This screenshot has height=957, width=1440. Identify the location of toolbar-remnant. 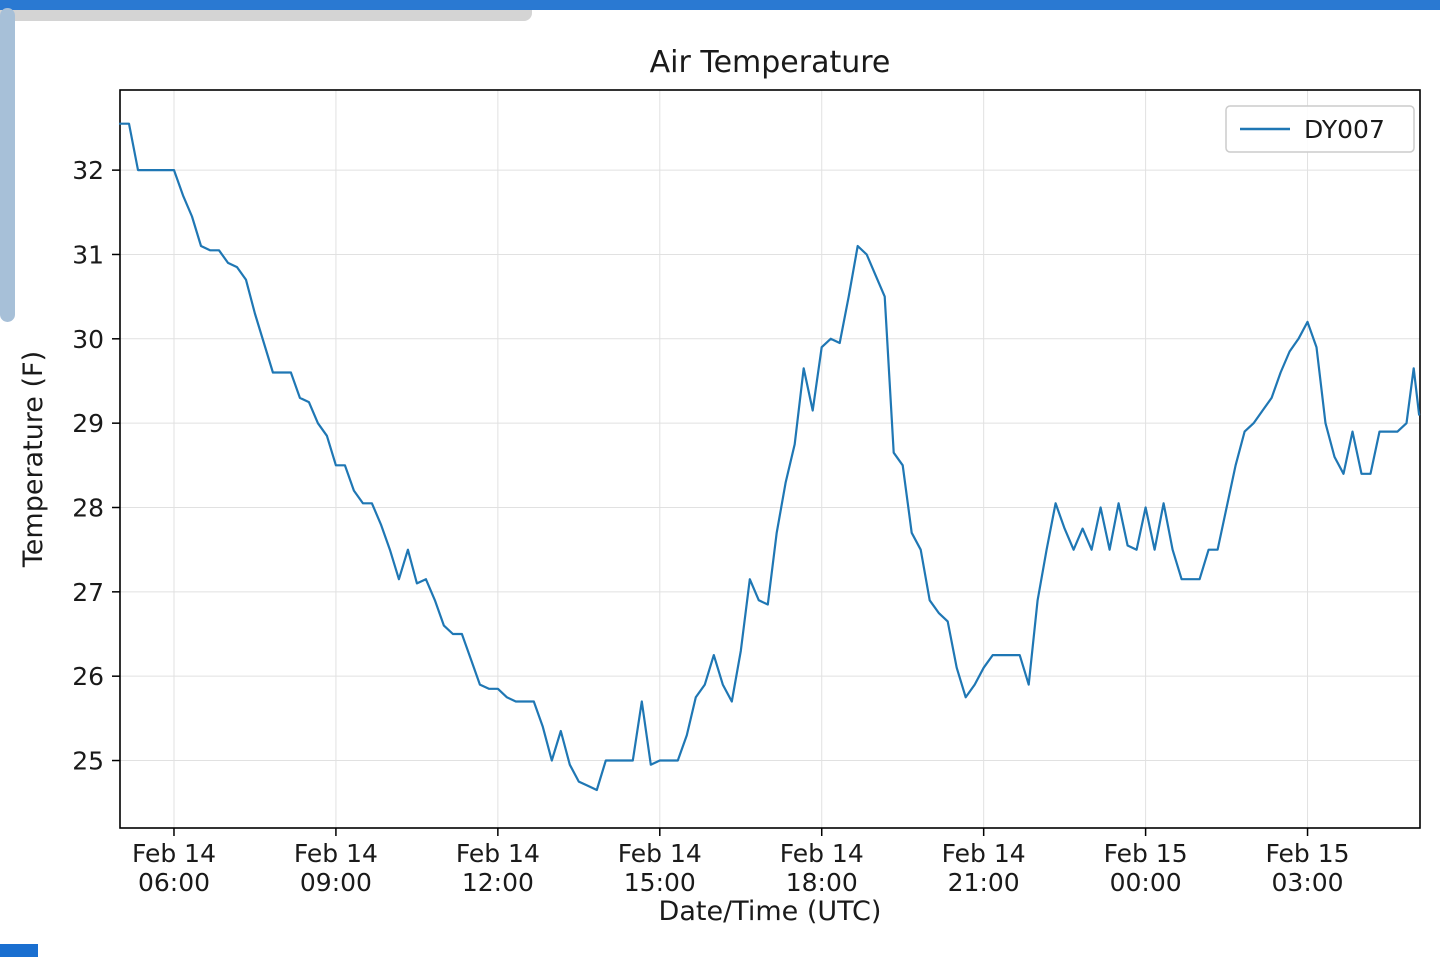
(266, 15).